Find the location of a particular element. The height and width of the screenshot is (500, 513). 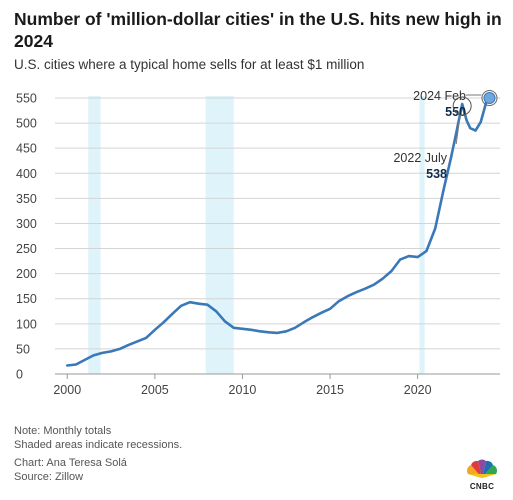

peacock-icon is located at coordinates (482, 468).